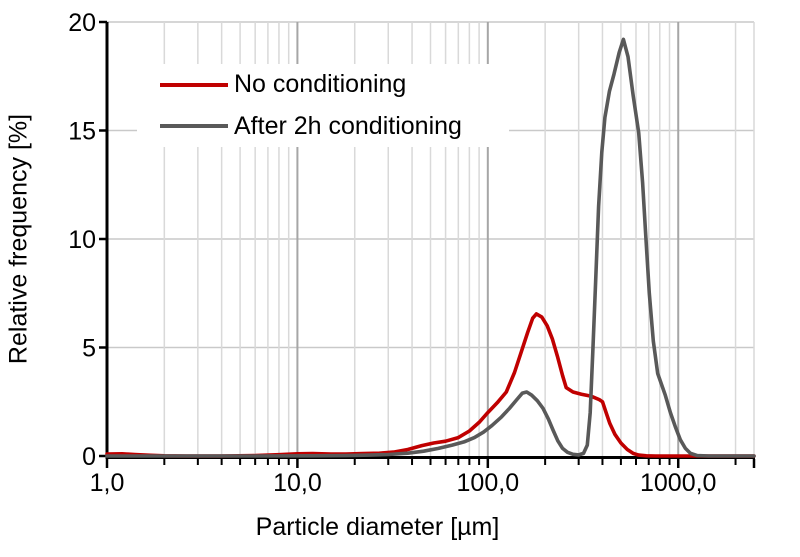 The image size is (800, 557). Describe the element at coordinates (82, 132) in the screenshot. I see `y-tick-label: 15` at that location.